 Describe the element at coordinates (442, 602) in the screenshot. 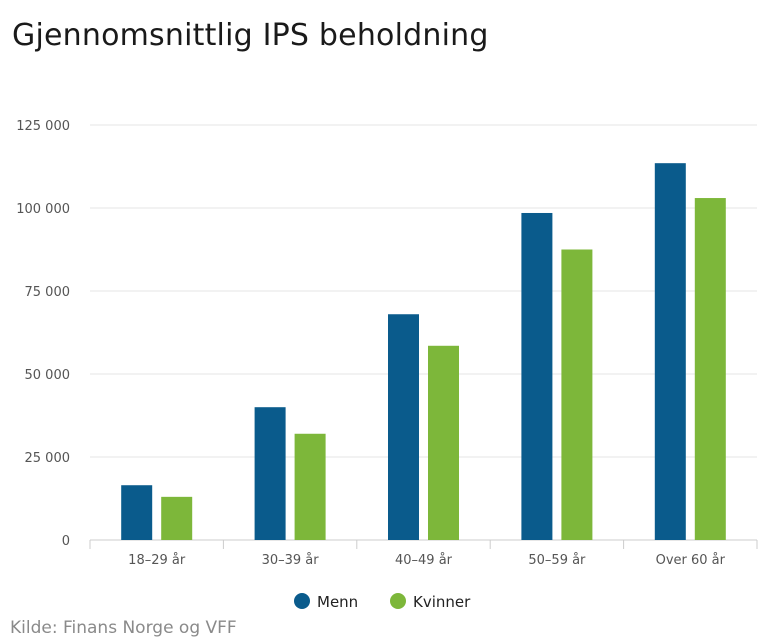

I see `legend-label-kvinner: Kvinner` at that location.